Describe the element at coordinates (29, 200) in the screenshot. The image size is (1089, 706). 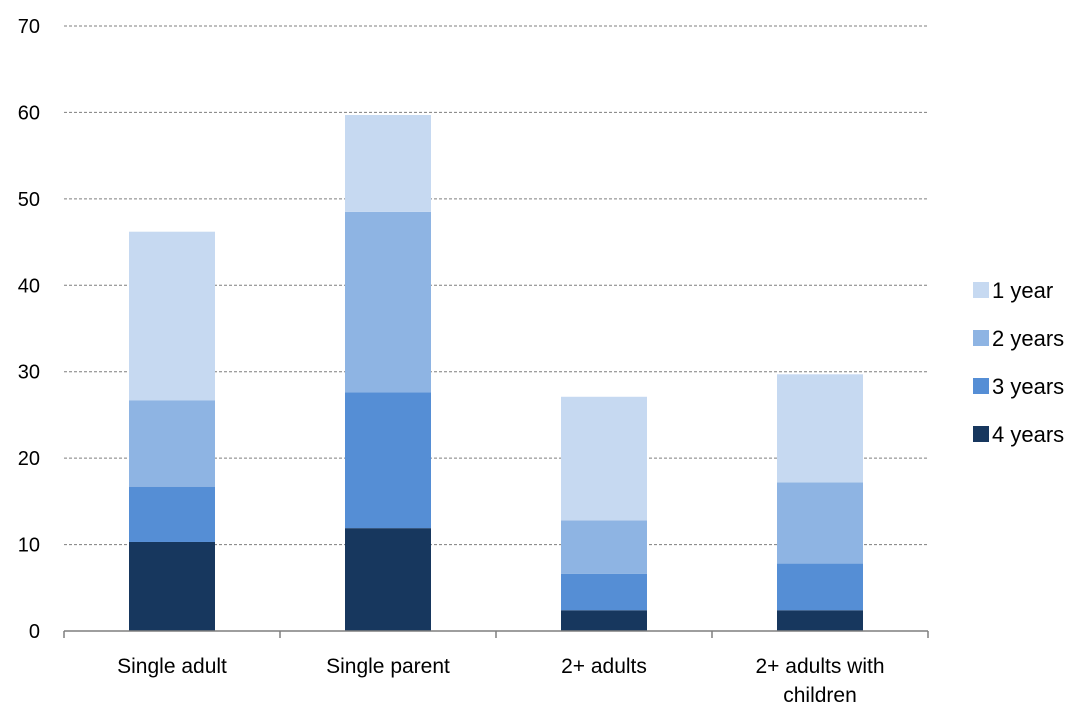
I see `y-tick-label-50: 50` at that location.